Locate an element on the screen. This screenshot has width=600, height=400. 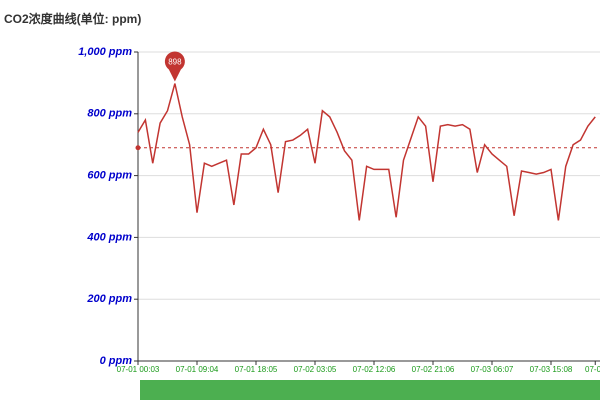
x-tick-label: 07-03 06:07 is located at coordinates (492, 369).